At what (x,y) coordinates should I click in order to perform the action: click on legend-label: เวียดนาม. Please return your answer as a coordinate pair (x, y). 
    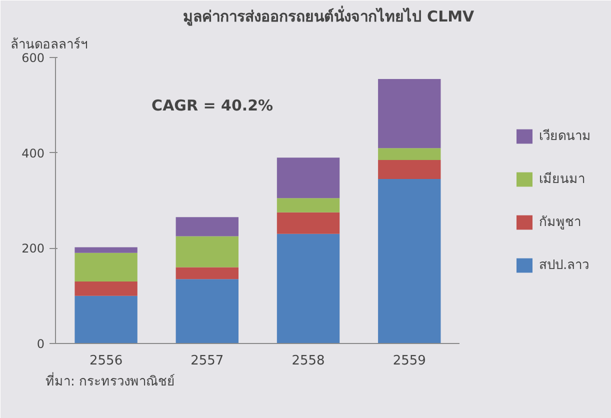
    Looking at the image, I should click on (565, 137).